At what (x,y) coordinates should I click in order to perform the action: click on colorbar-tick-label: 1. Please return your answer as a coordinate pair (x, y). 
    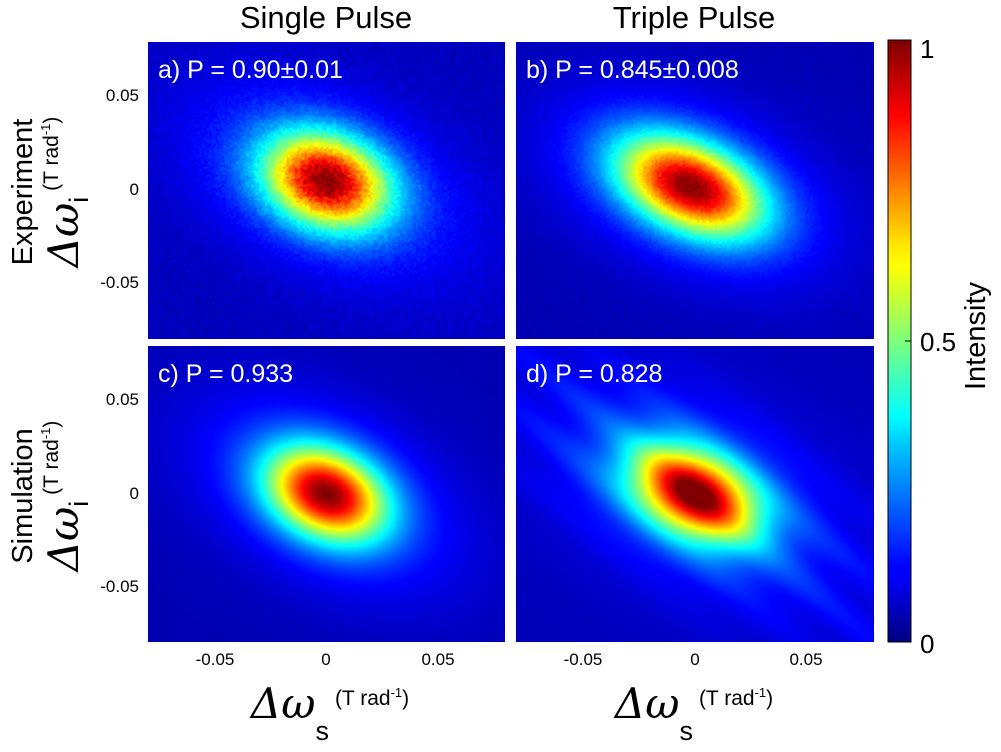
    Looking at the image, I should click on (927, 49).